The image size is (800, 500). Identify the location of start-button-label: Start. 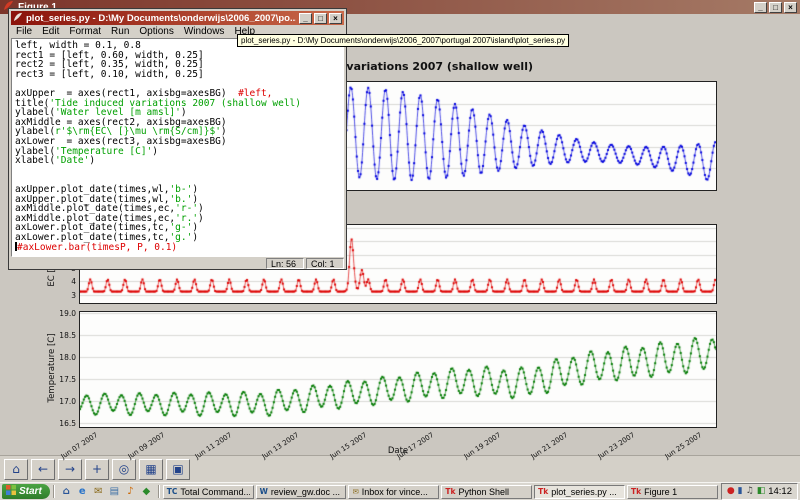
(30, 491).